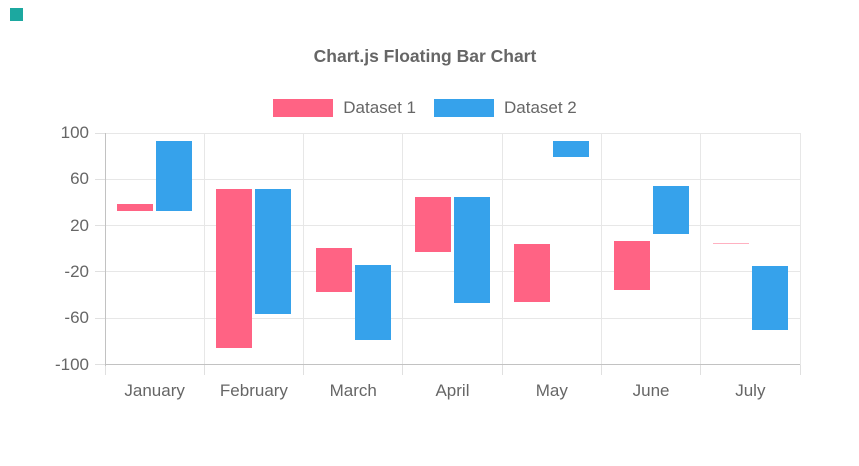 This screenshot has height=466, width=859. Describe the element at coordinates (472, 250) in the screenshot. I see `bar-dataset2-april` at that location.